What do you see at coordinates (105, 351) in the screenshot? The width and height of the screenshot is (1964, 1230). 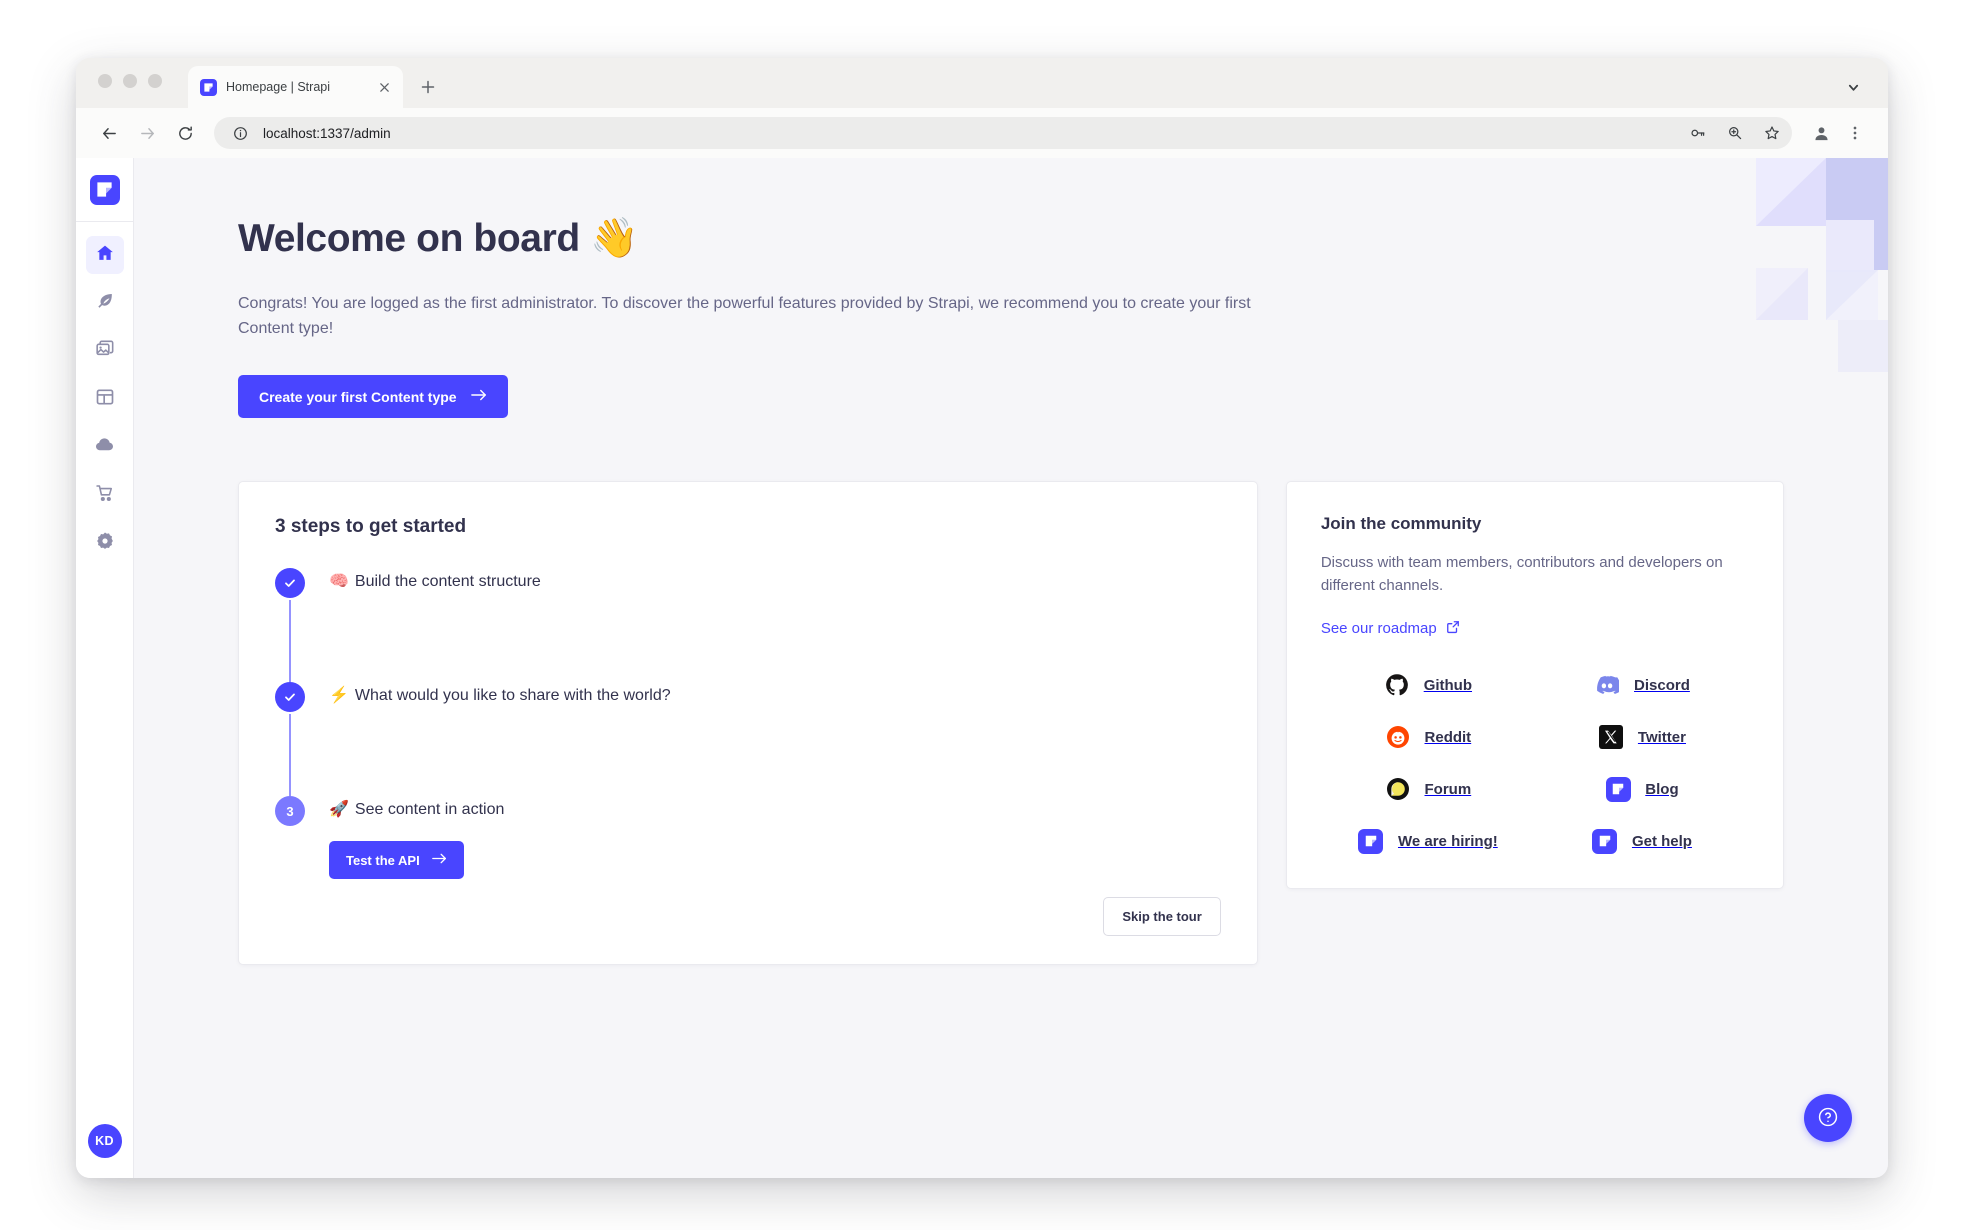 I see `sidebar-item-media-library` at bounding box center [105, 351].